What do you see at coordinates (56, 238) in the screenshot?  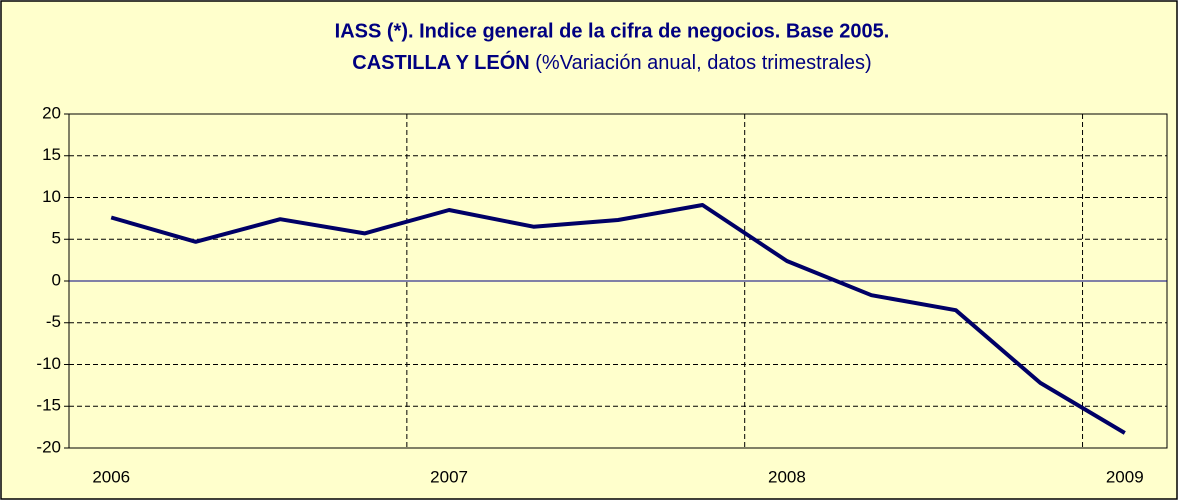 I see `y-tick-label: 5` at bounding box center [56, 238].